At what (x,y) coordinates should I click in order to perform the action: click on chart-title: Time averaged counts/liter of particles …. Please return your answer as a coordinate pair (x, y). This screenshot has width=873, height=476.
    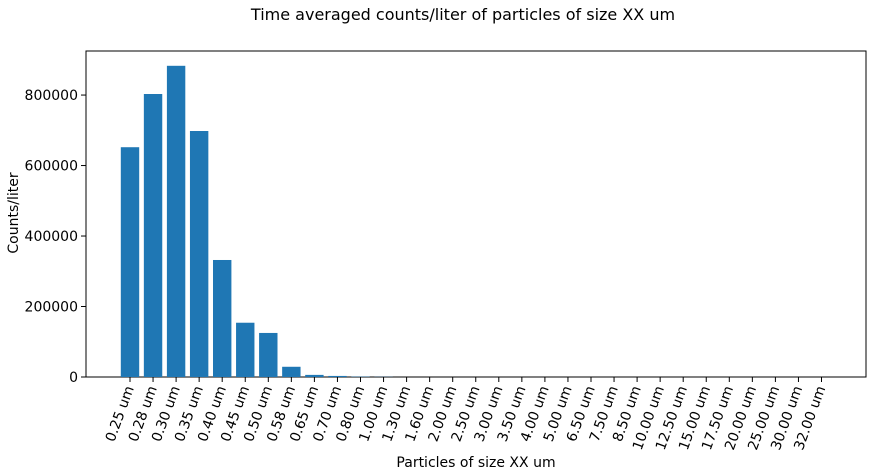
    Looking at the image, I should click on (462, 14).